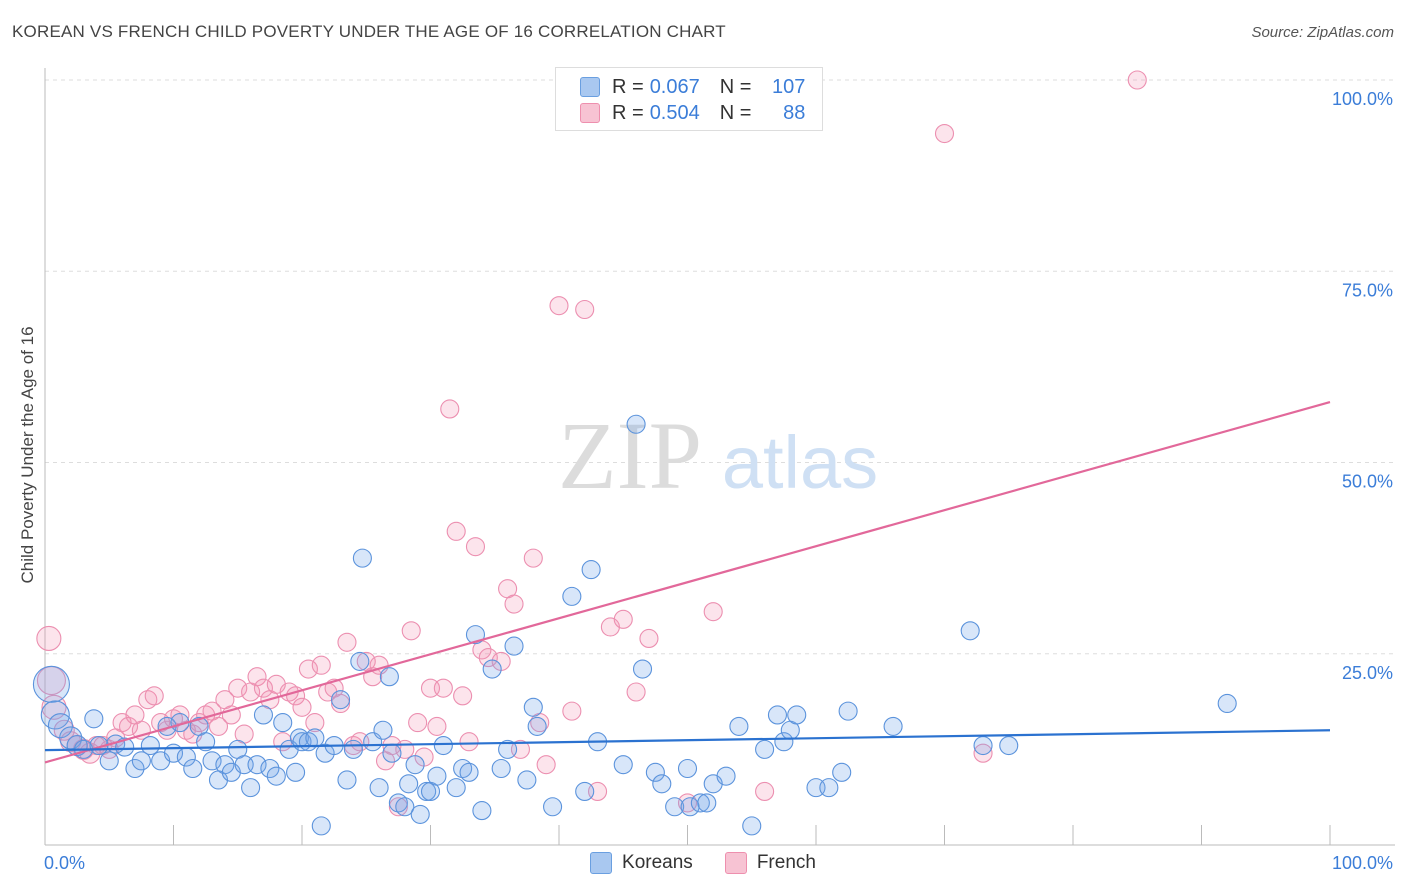 The width and height of the screenshot is (1406, 892). I want to click on series-legend: Koreans French, so click(703, 863).